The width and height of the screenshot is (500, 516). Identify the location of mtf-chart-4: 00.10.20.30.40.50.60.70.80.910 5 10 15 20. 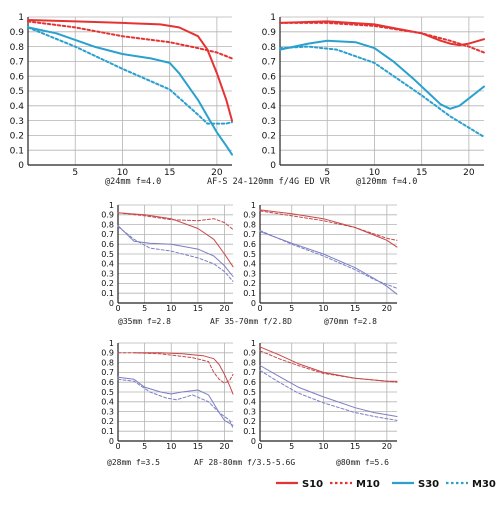
(320, 257).